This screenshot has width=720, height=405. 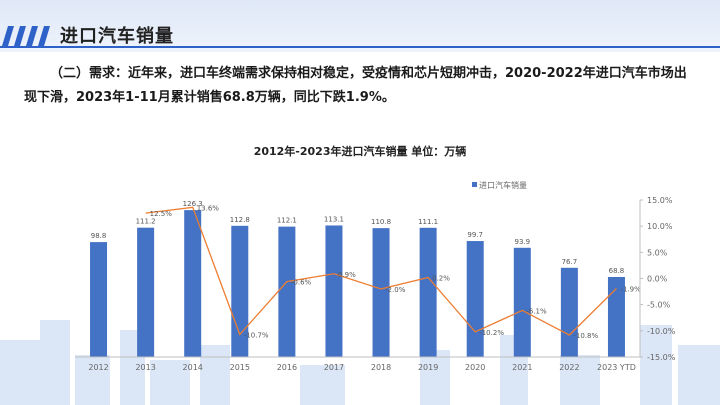 What do you see at coordinates (474, 184) in the screenshot?
I see `legend-swatch` at bounding box center [474, 184].